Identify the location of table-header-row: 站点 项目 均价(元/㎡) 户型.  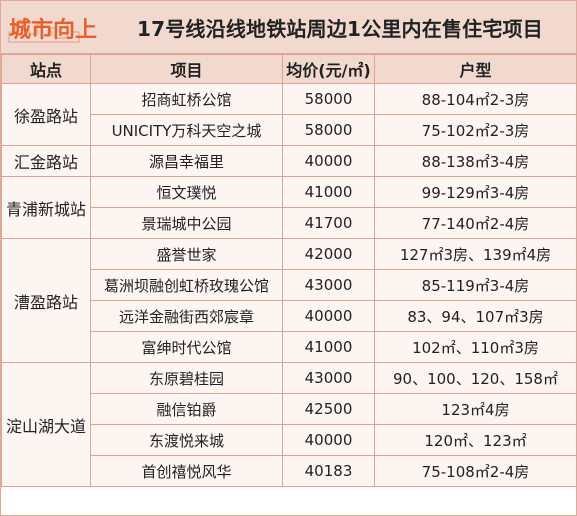
(289, 69).